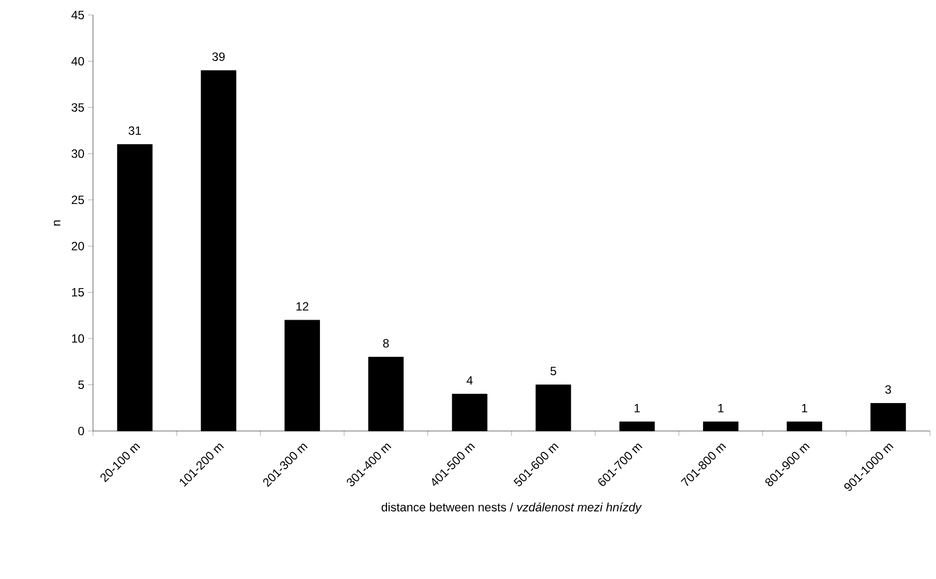  What do you see at coordinates (888, 389) in the screenshot?
I see `data-label: 3` at bounding box center [888, 389].